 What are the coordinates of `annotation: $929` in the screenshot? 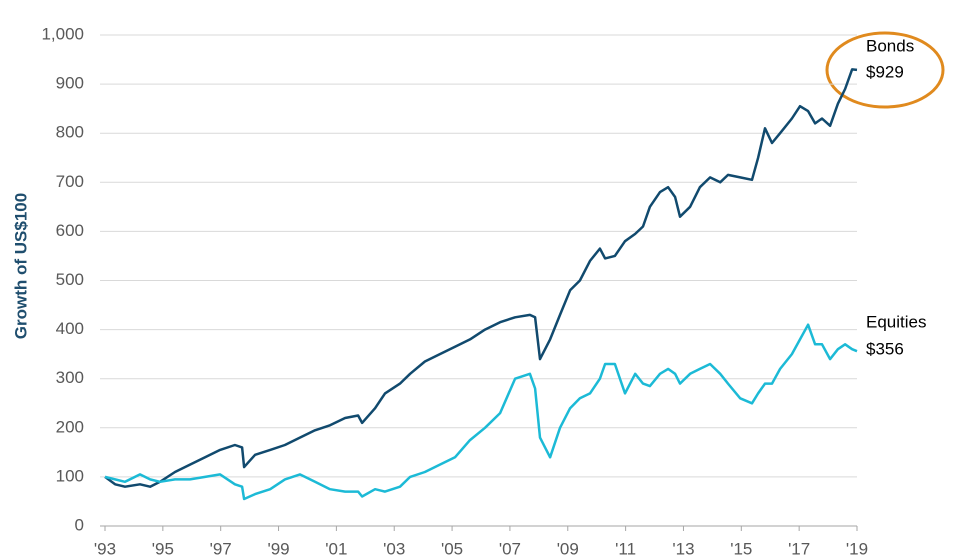 It's located at (885, 71).